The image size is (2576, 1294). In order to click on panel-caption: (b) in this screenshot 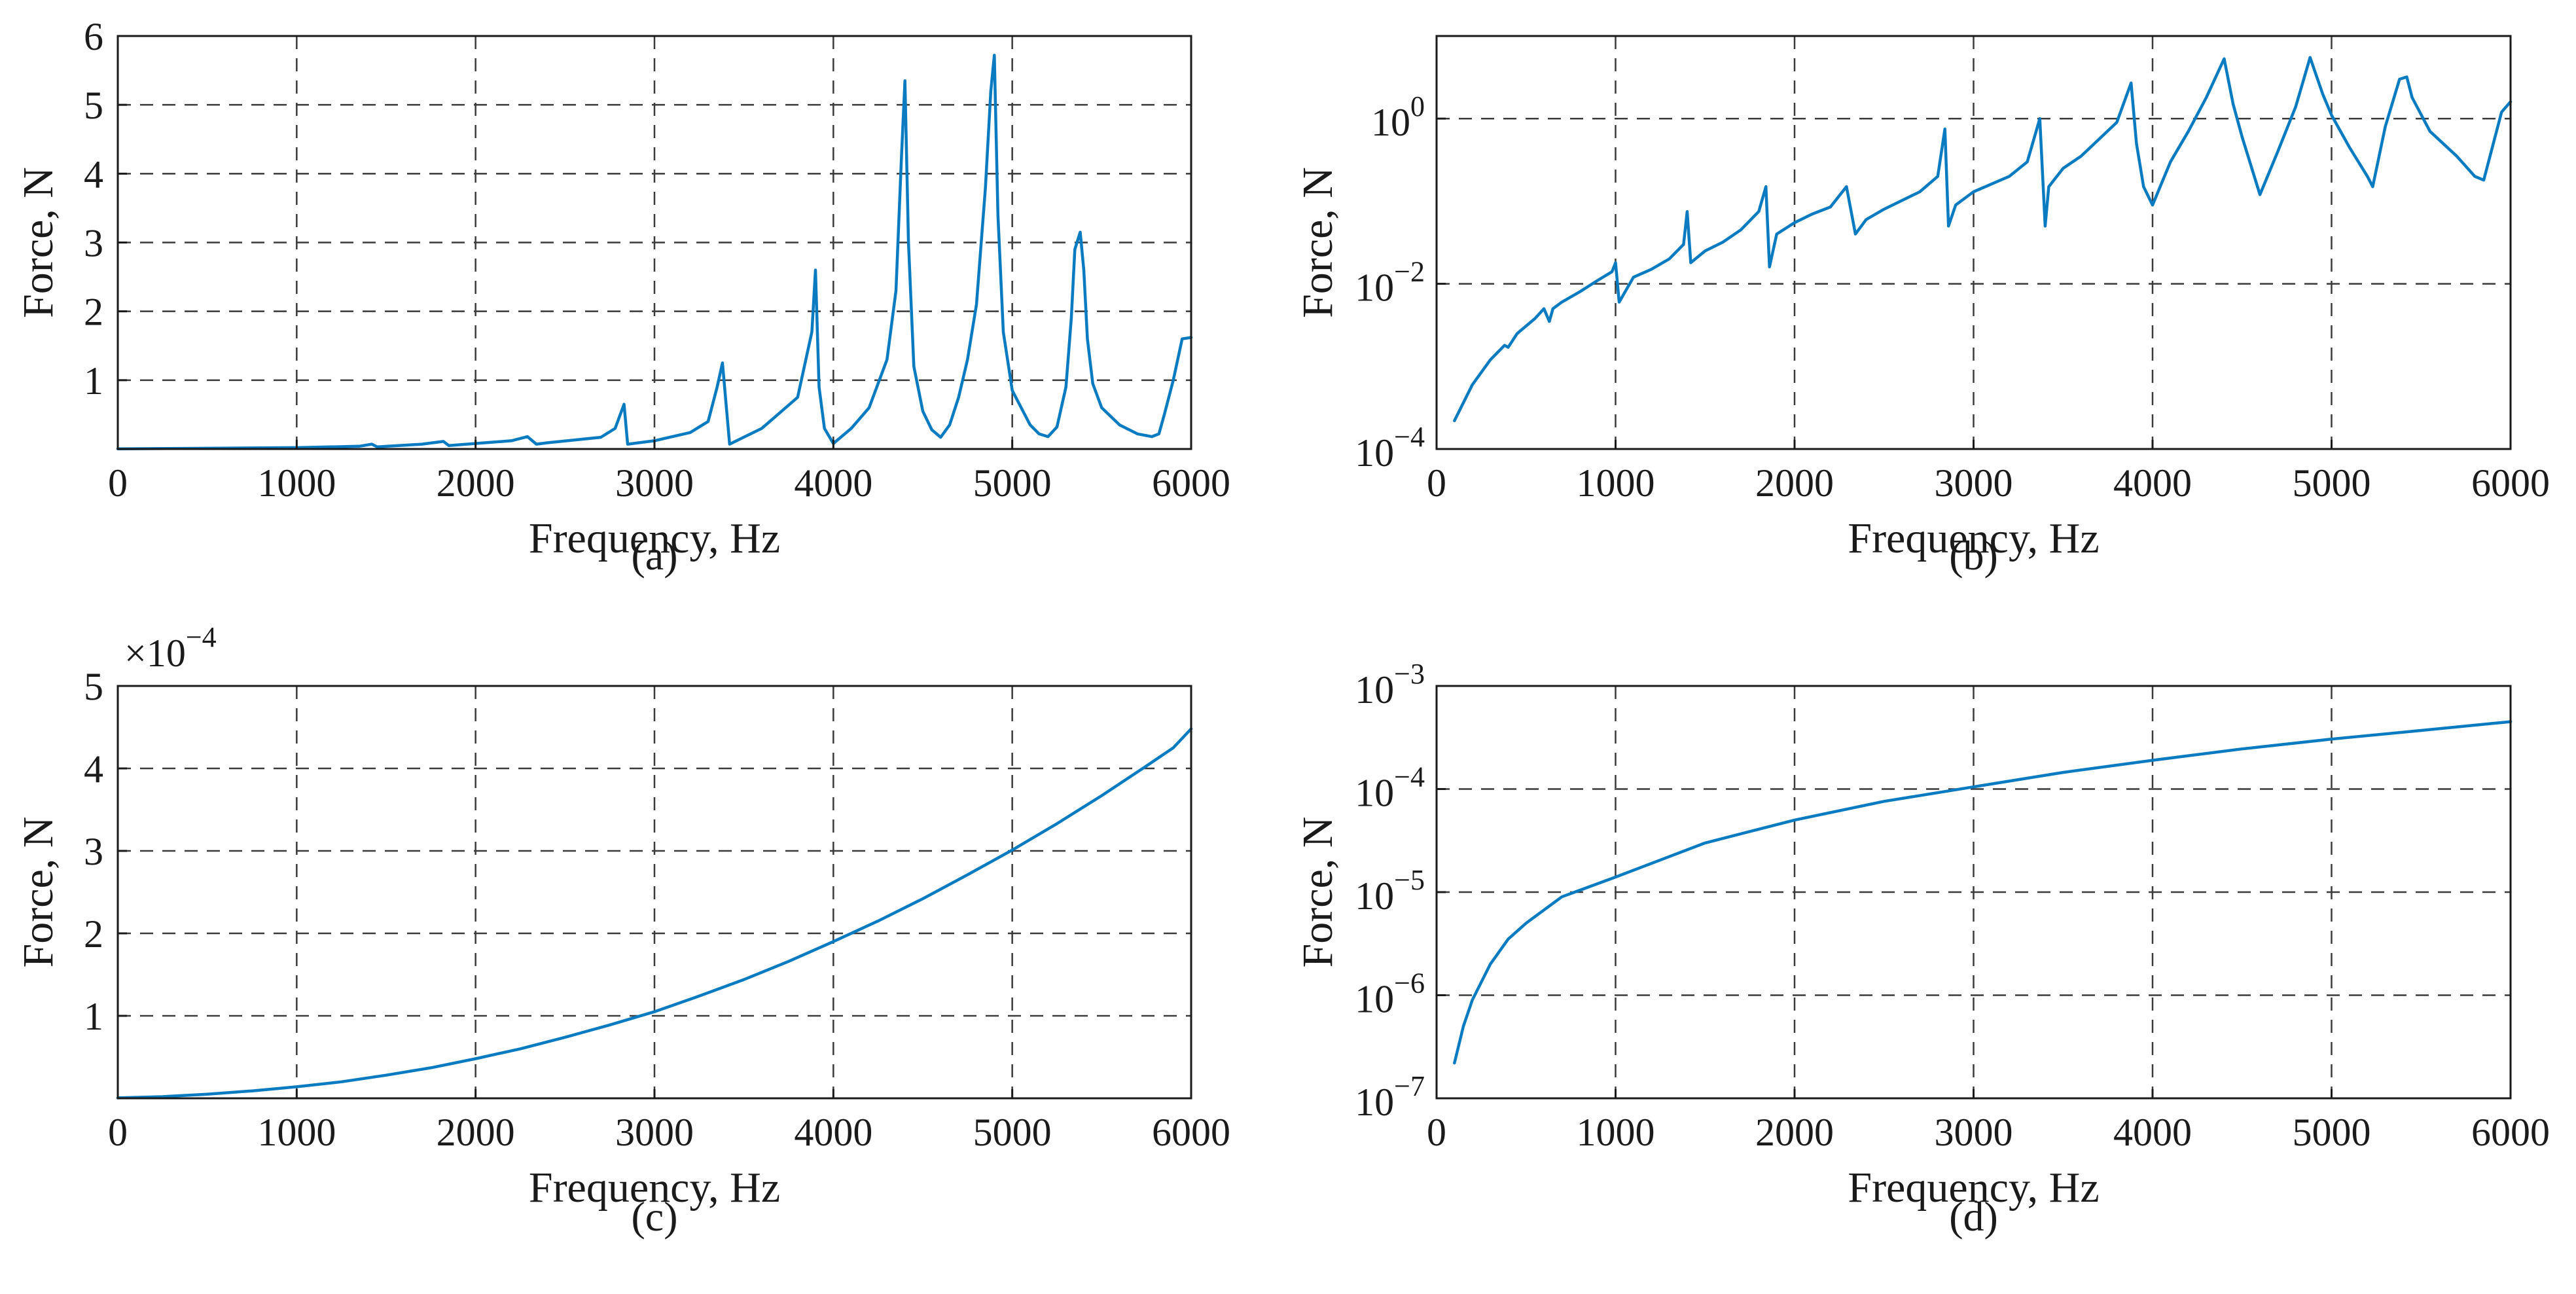, I will do `click(1973, 555)`.